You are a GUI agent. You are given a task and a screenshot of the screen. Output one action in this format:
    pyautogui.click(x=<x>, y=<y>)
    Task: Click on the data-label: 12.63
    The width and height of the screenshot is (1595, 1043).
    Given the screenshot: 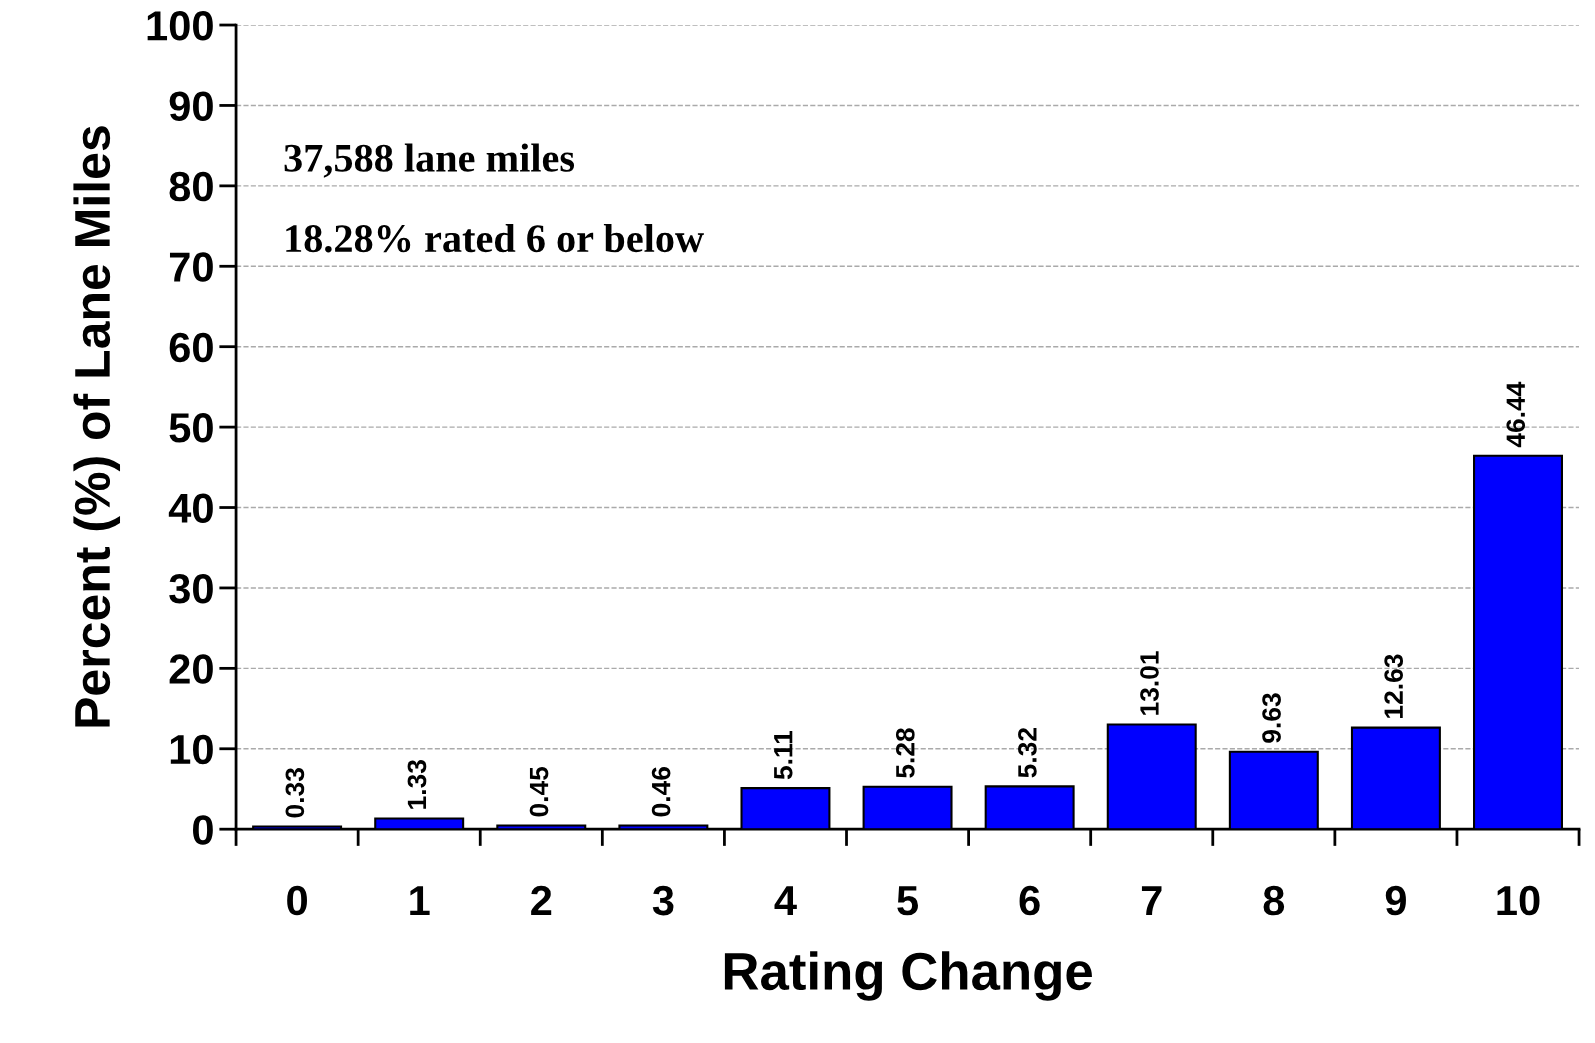 What is the action you would take?
    pyautogui.click(x=1394, y=686)
    